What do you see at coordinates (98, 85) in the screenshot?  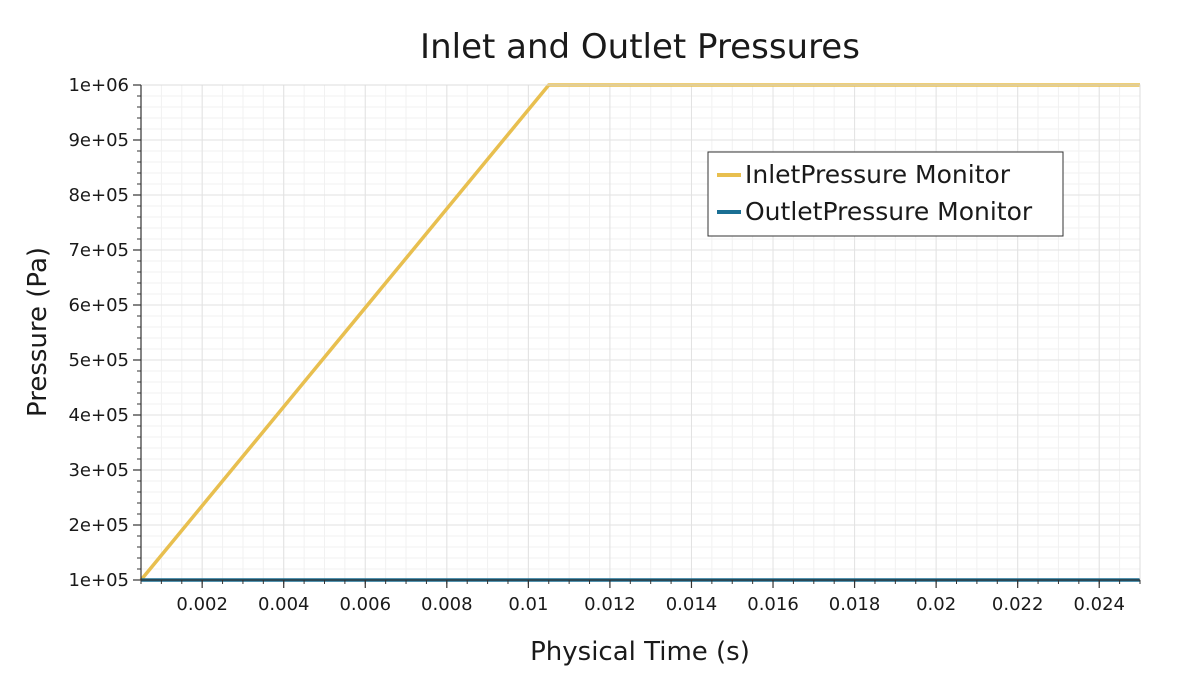 I see `y-tick-label: 1e+06` at bounding box center [98, 85].